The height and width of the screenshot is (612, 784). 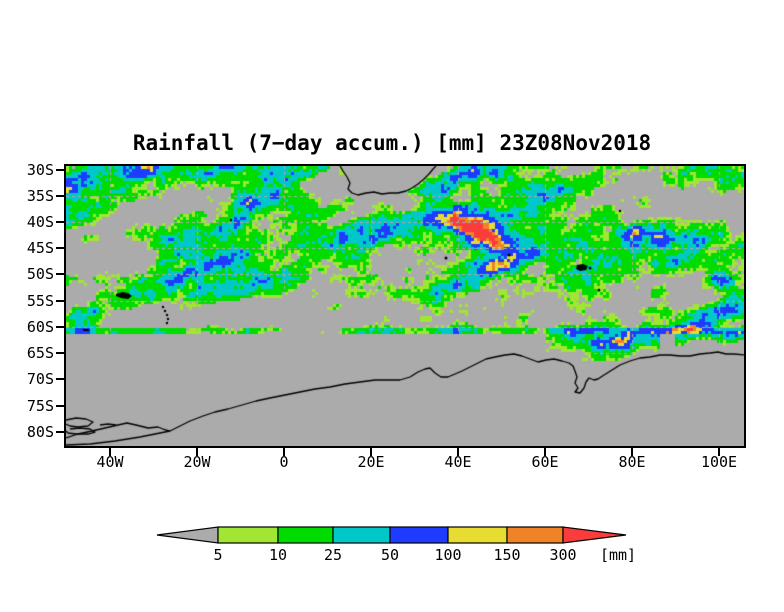 I want to click on colorbar-level-label: 50, so click(x=390, y=555).